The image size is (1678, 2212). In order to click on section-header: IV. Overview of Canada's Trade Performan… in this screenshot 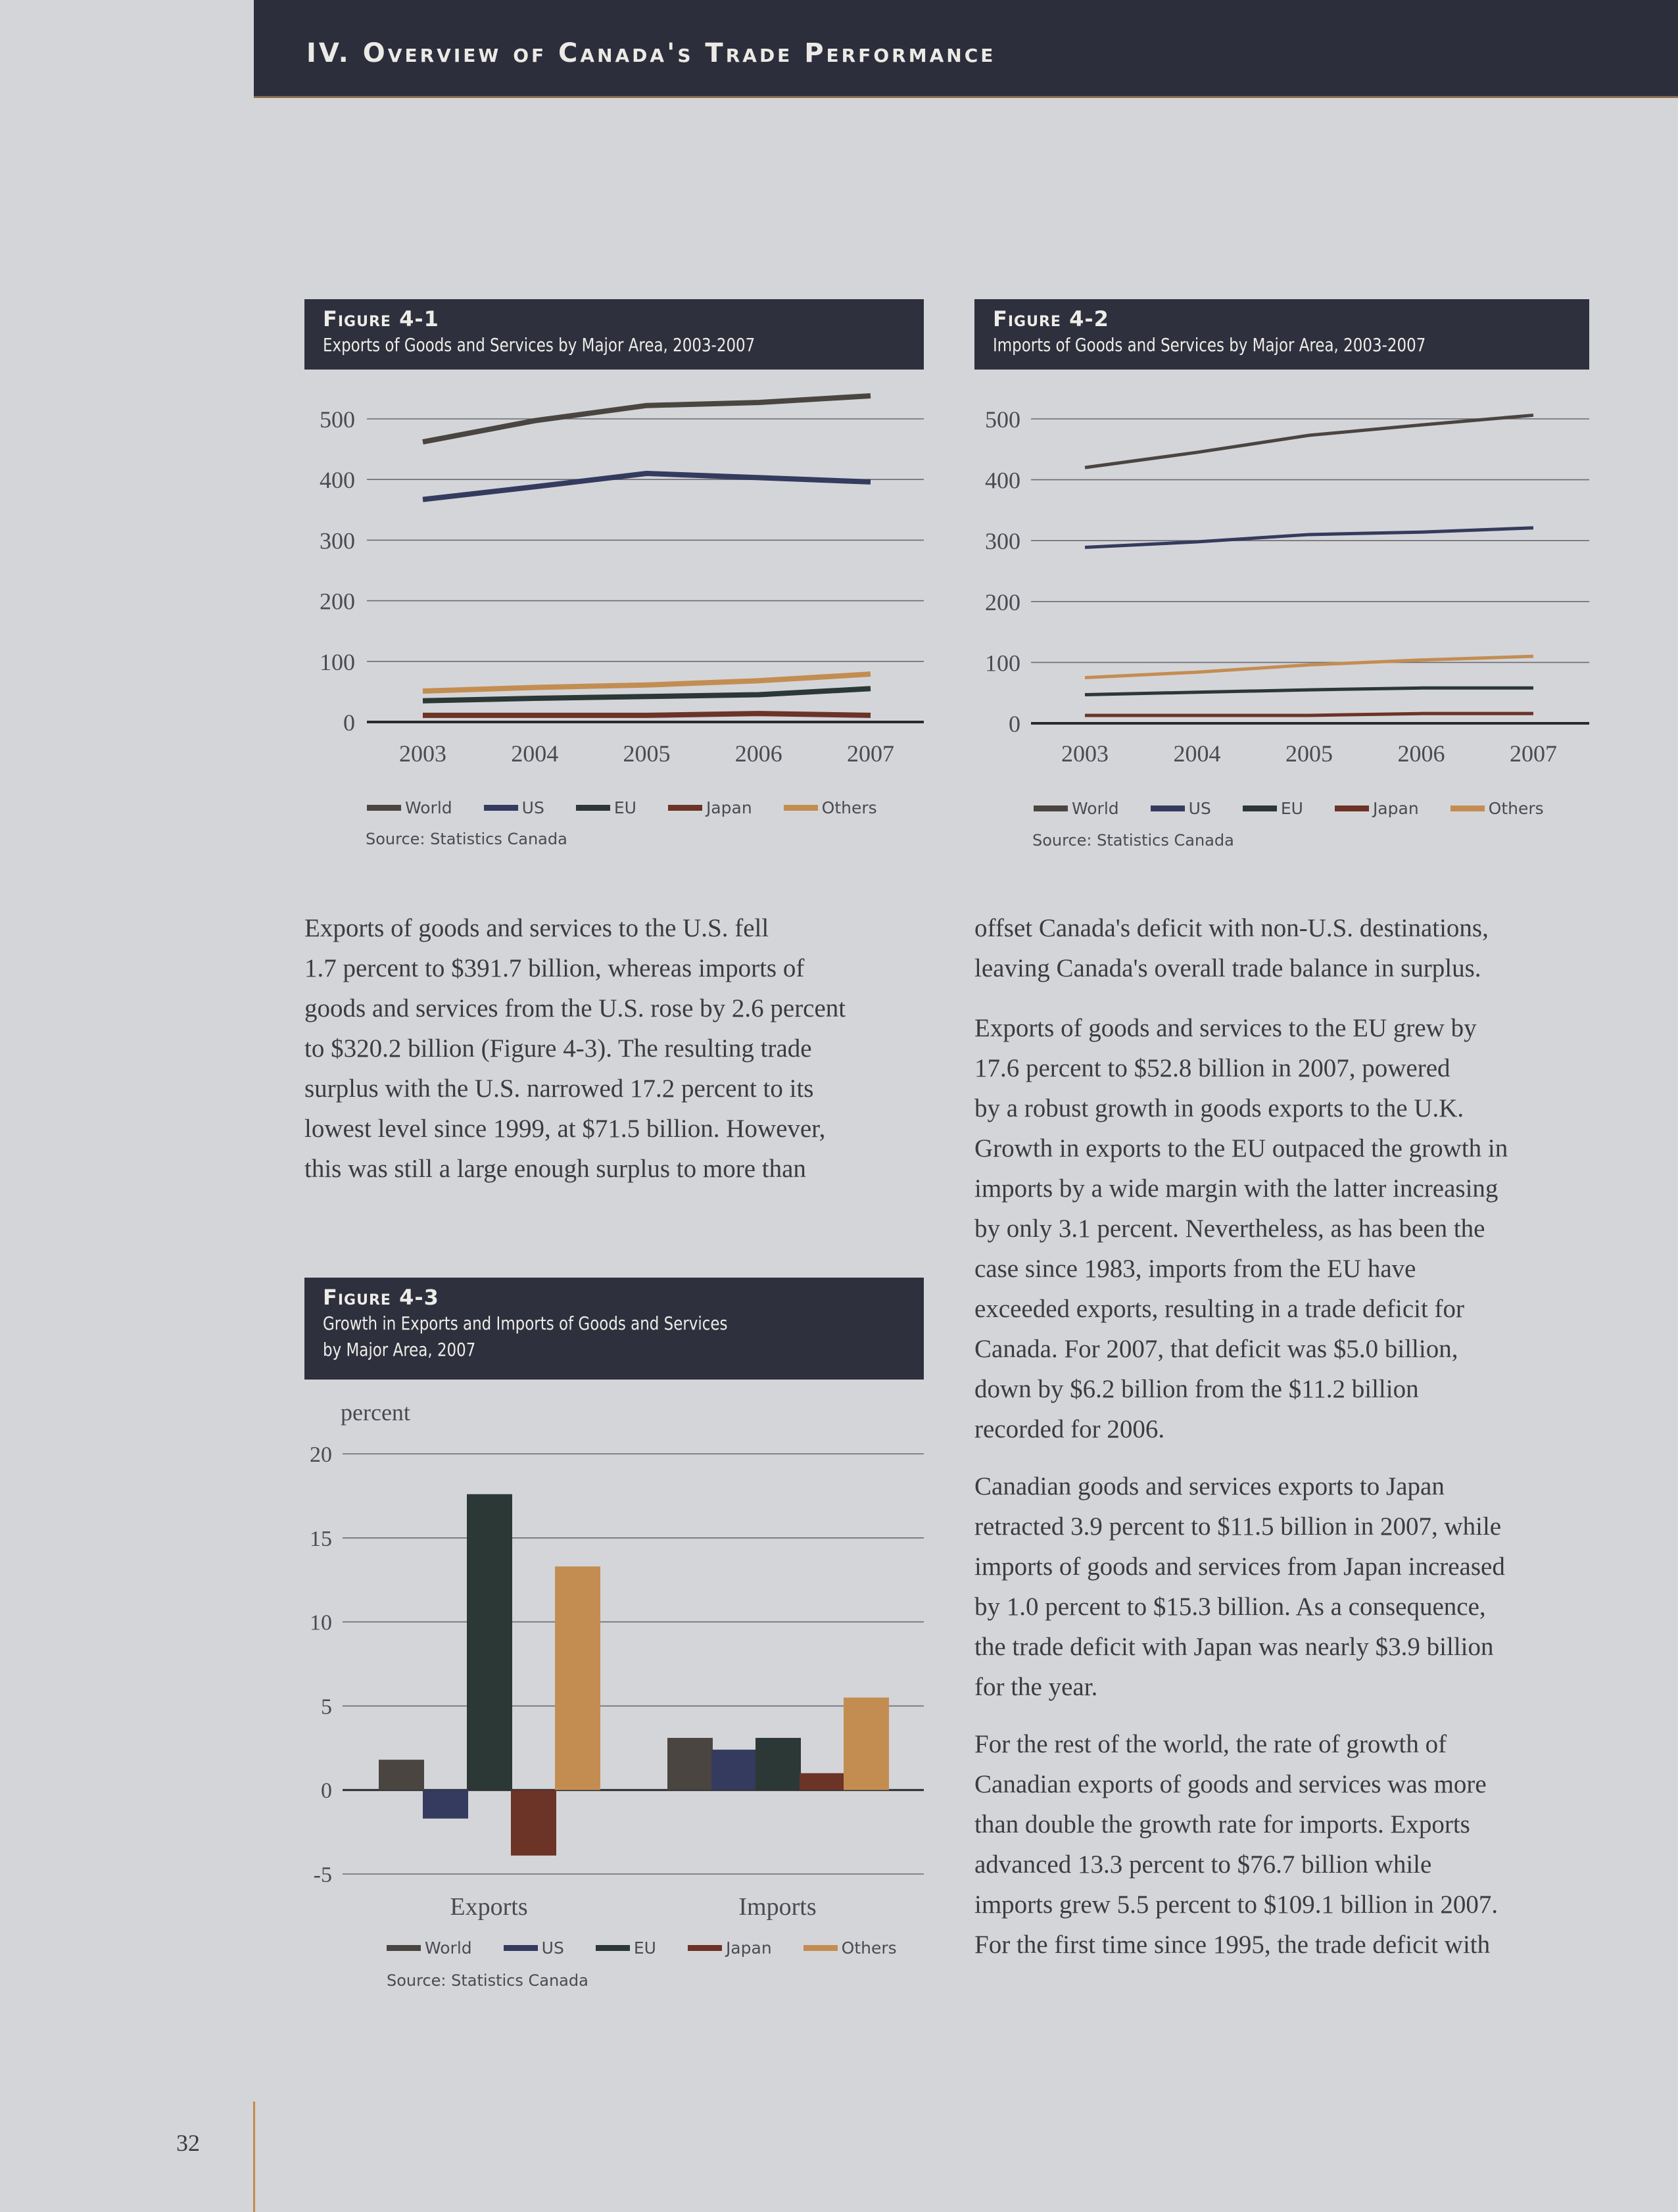, I will do `click(966, 49)`.